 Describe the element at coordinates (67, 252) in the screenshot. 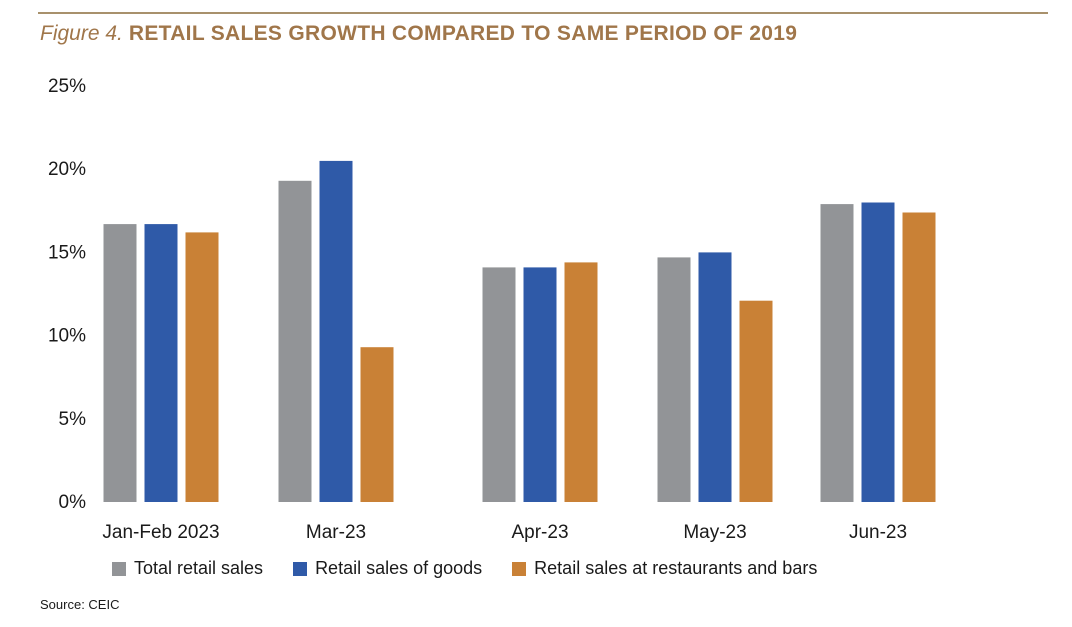

I see `y-tick-label: 15%` at that location.